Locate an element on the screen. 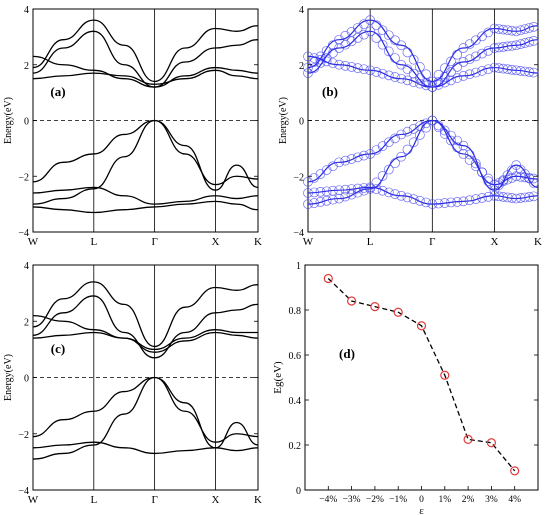  panel-label: (a) is located at coordinates (57, 91).